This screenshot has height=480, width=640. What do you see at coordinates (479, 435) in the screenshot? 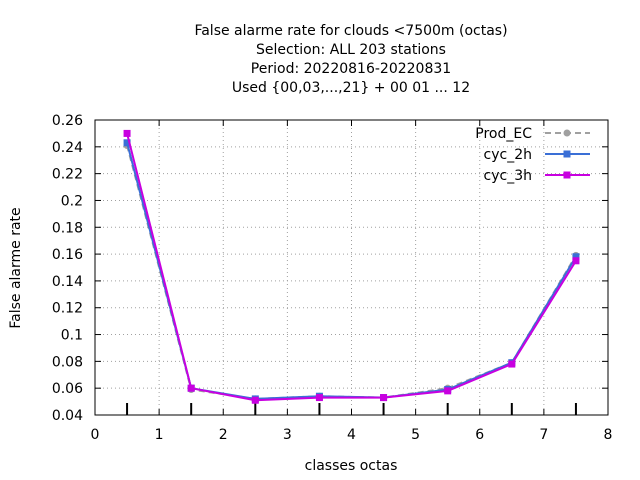
I see `x-tick-label: 6` at bounding box center [479, 435].